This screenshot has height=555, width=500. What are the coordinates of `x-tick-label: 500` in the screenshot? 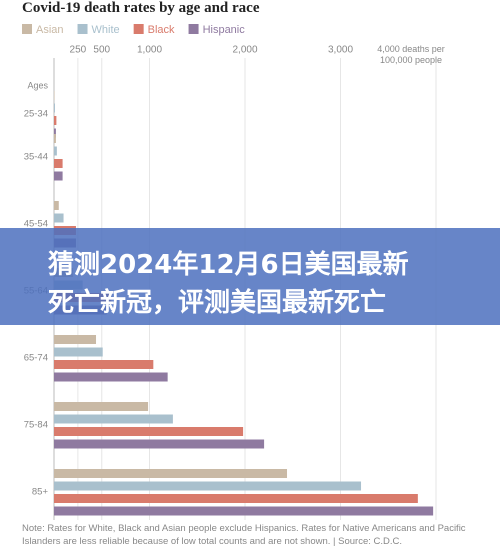 It's located at (101, 50).